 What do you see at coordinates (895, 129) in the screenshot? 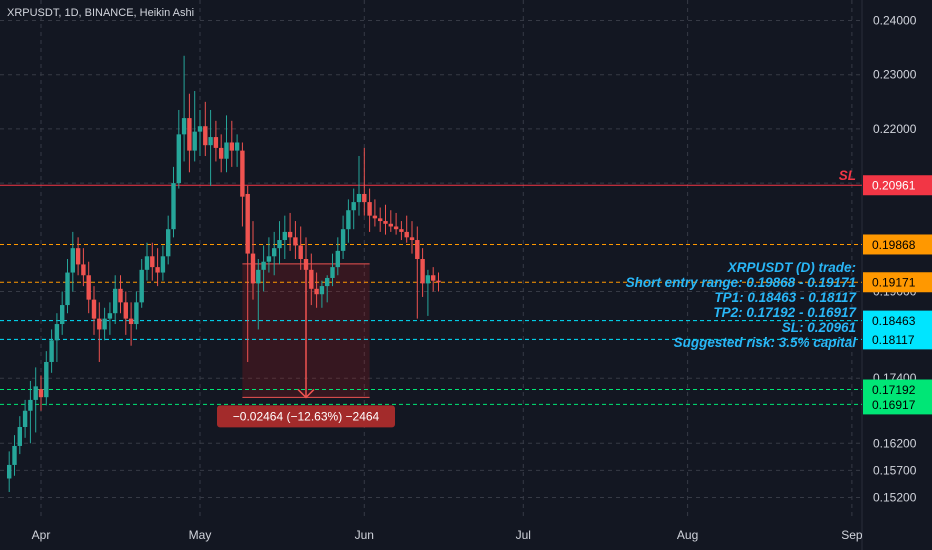
I see `y-tick-label: 0.22000` at bounding box center [895, 129].